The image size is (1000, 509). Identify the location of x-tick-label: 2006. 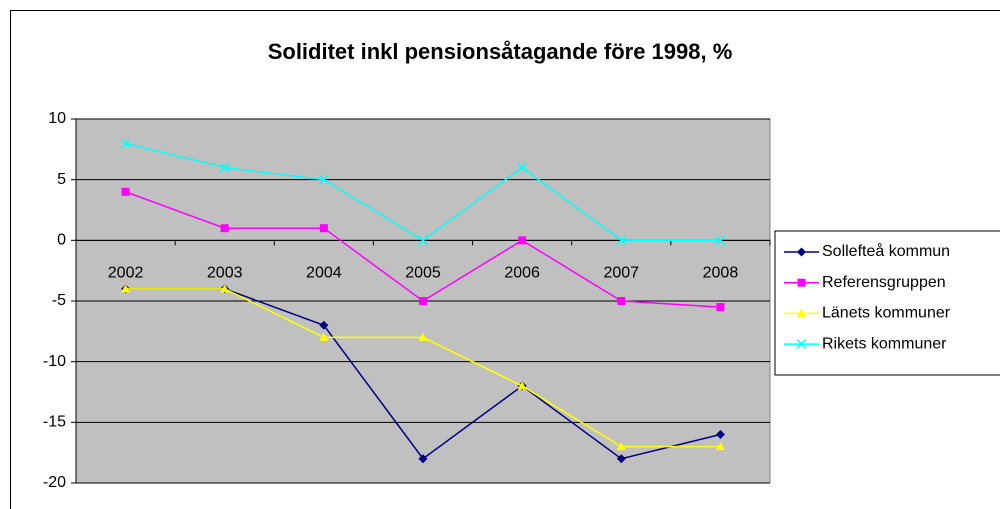
(522, 273).